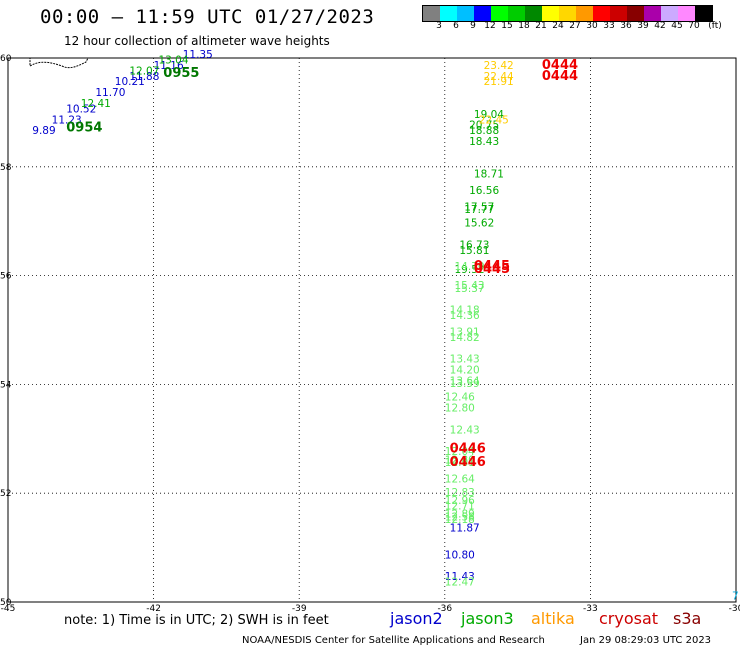 The width and height of the screenshot is (740, 650). What do you see at coordinates (198, 55) in the screenshot?
I see `wave-height-label: 11.35` at bounding box center [198, 55].